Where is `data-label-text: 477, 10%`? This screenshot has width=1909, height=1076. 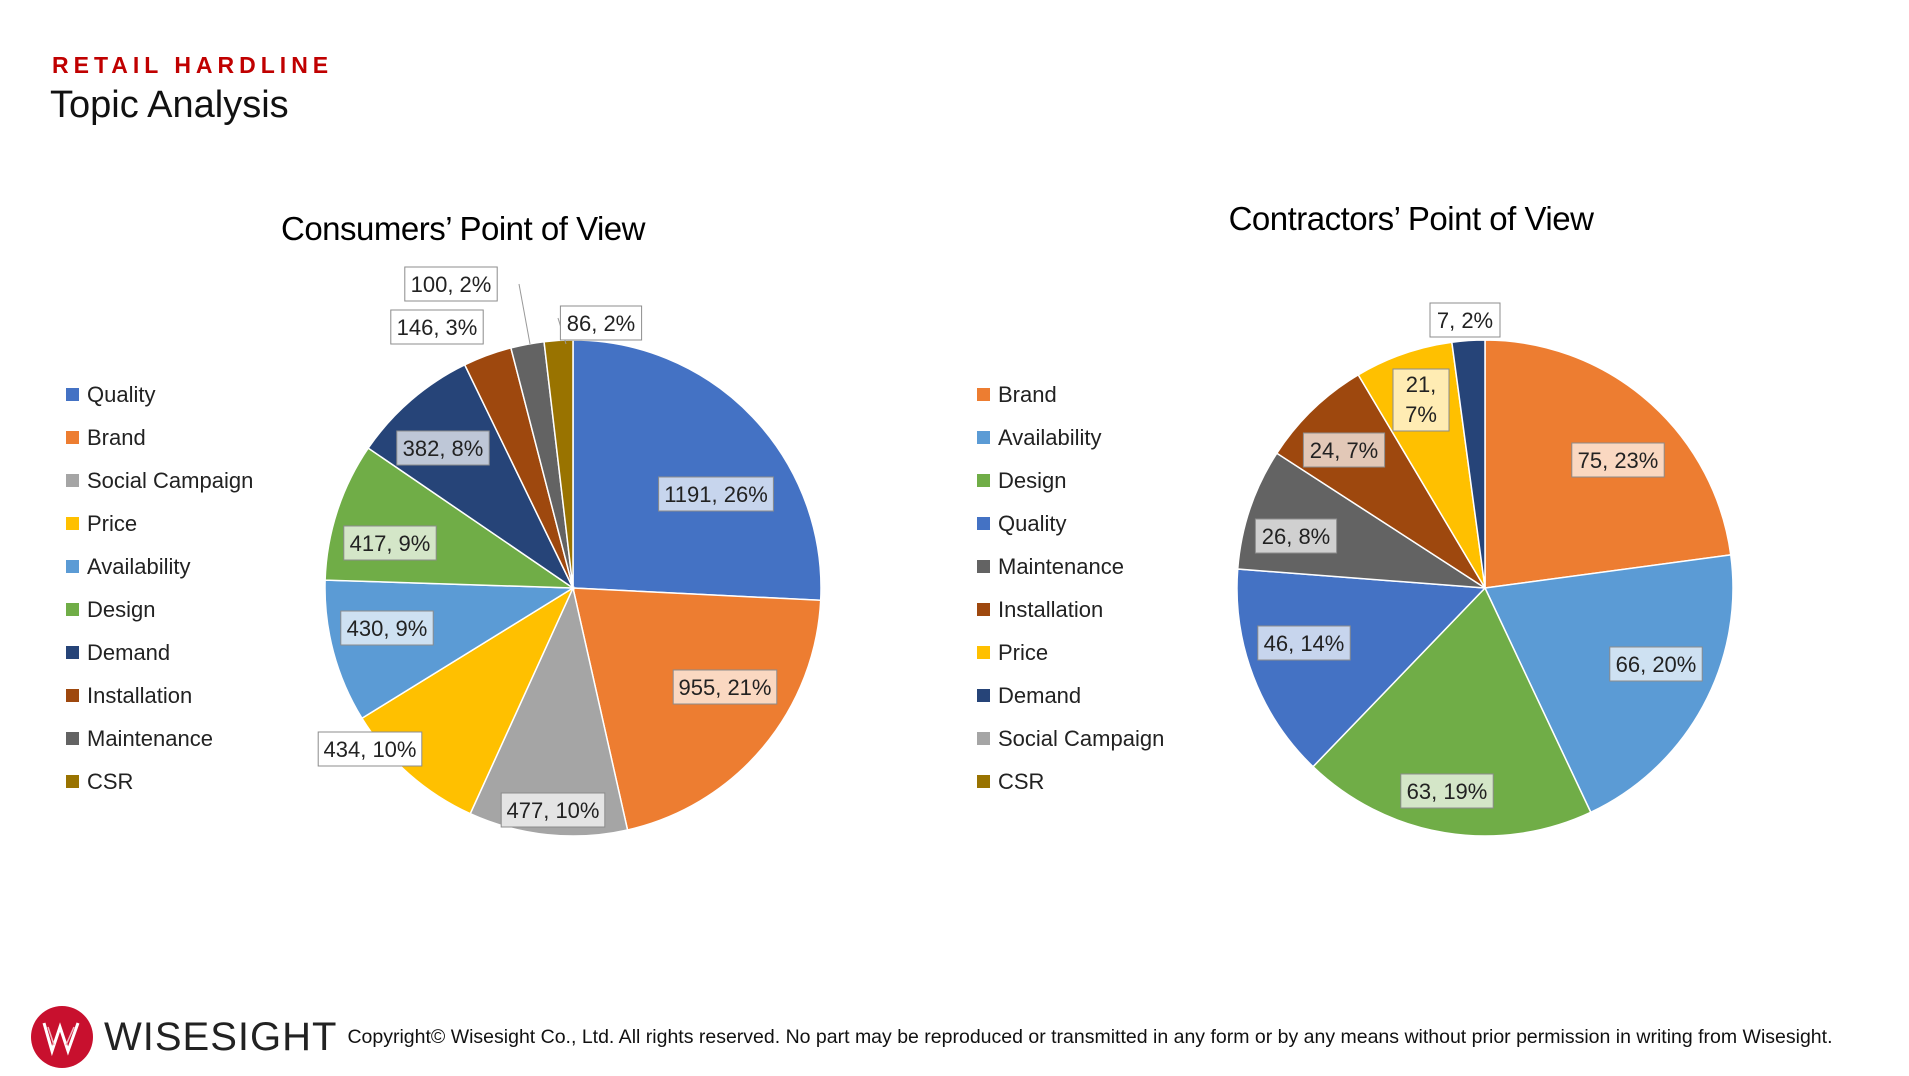
data-label-text: 477, 10% is located at coordinates (553, 810).